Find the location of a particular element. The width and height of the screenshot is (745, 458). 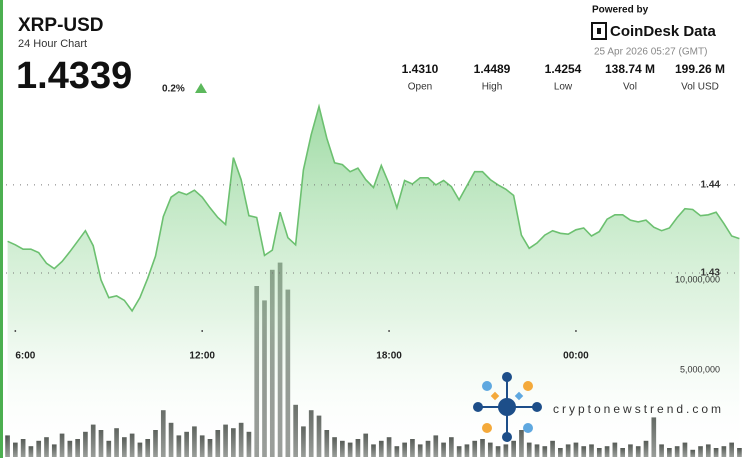

y-tick-label: 5,000,000 is located at coordinates (700, 369).